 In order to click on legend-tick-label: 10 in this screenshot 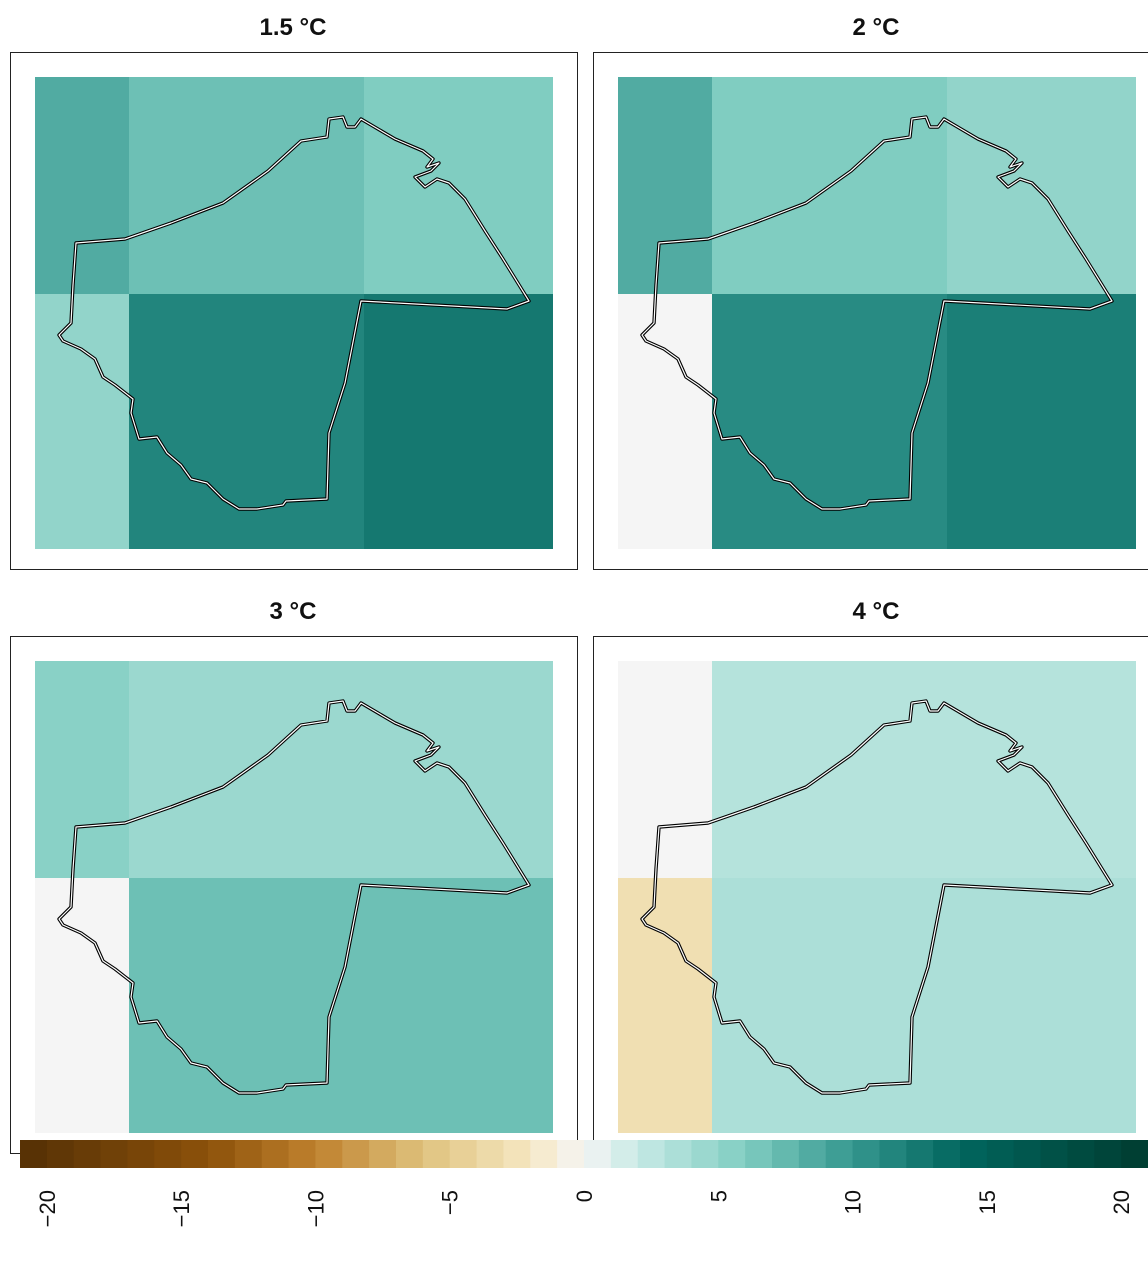, I will do `click(853, 1202)`.